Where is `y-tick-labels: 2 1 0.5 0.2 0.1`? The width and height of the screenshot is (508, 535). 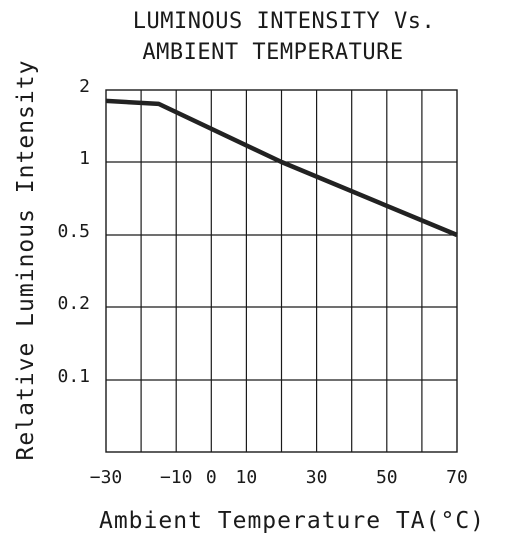
y-tick-labels: 2 1 0.5 0.2 0.1 is located at coordinates (73, 231).